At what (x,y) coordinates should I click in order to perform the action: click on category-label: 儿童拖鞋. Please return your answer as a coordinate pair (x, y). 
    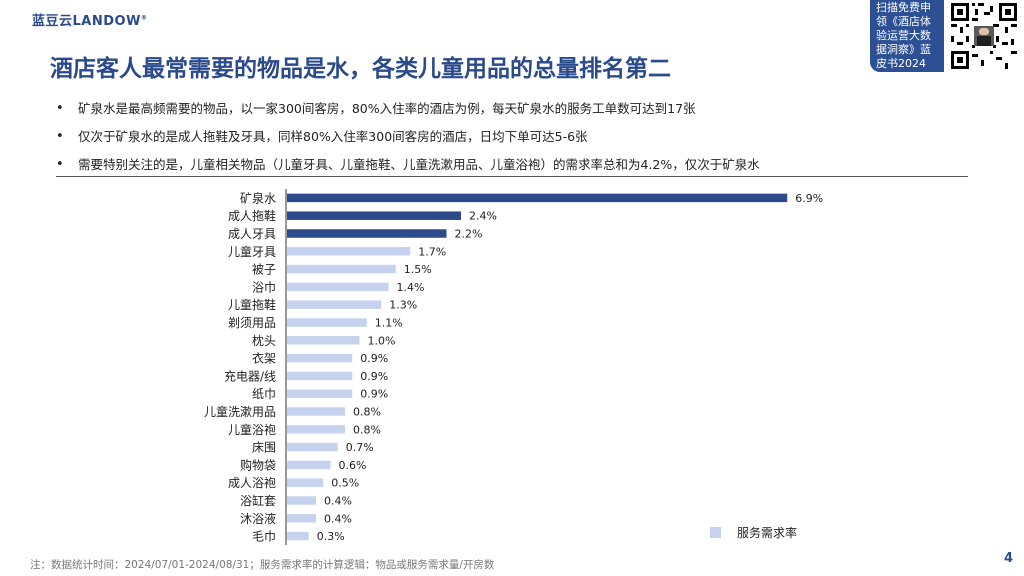
    Looking at the image, I should click on (252, 304).